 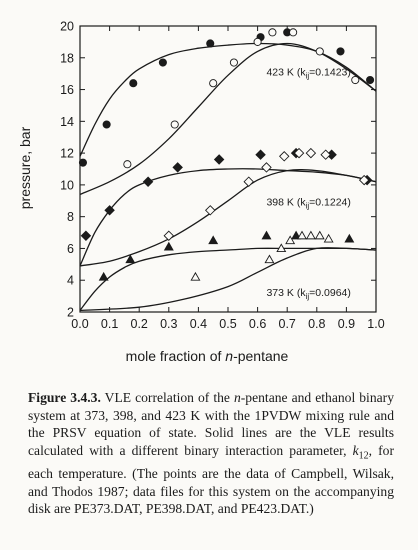 I want to click on series-label-main: 423 K (k, so click(x=286, y=72).